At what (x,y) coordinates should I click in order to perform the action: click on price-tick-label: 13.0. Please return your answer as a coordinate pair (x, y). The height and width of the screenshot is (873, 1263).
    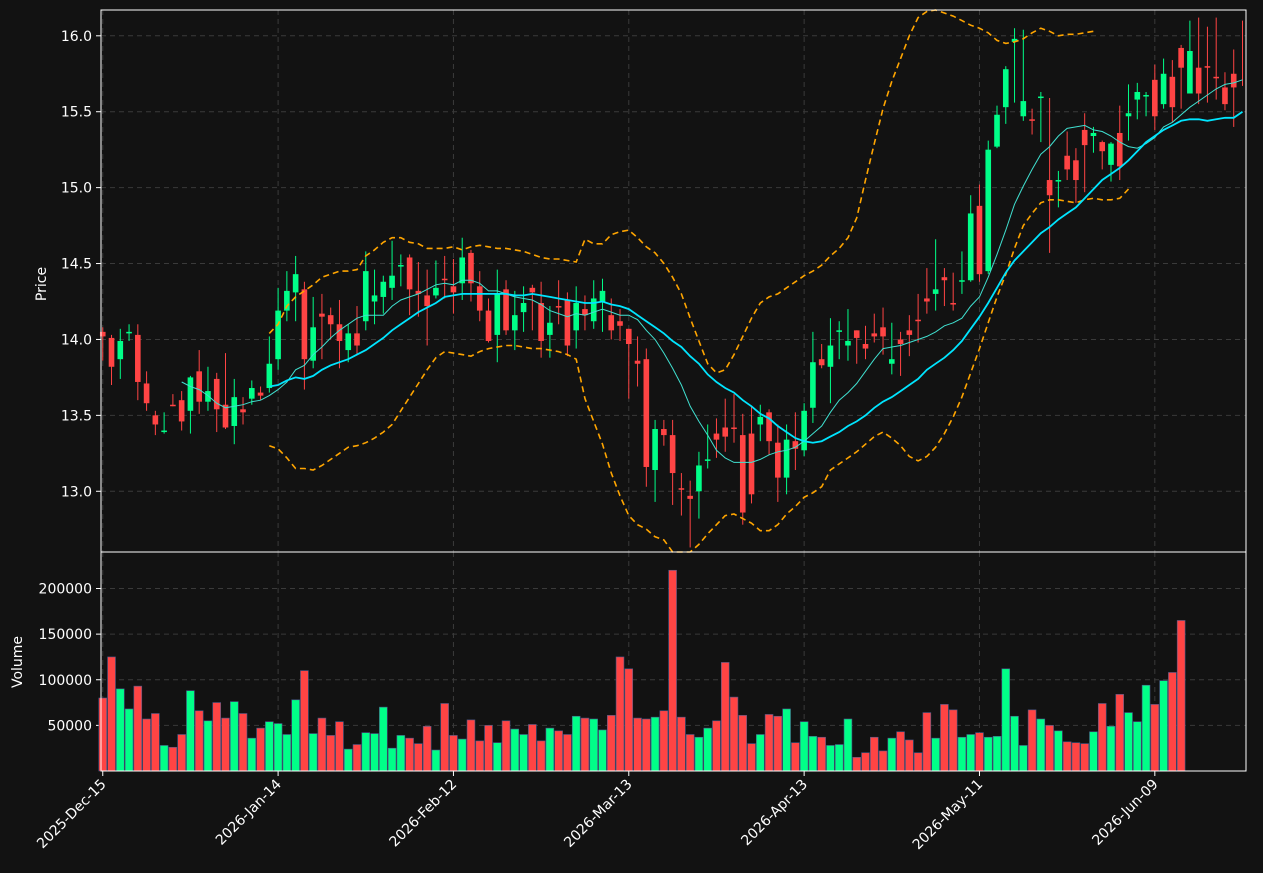
    Looking at the image, I should click on (76, 492).